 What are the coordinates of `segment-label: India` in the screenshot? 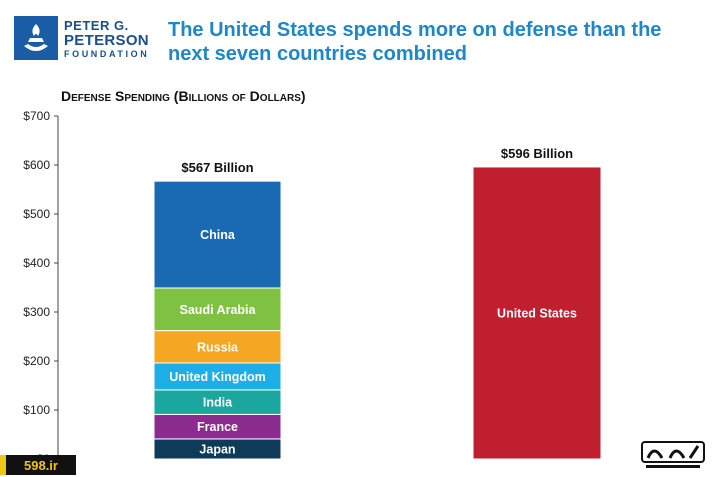 It's located at (218, 403).